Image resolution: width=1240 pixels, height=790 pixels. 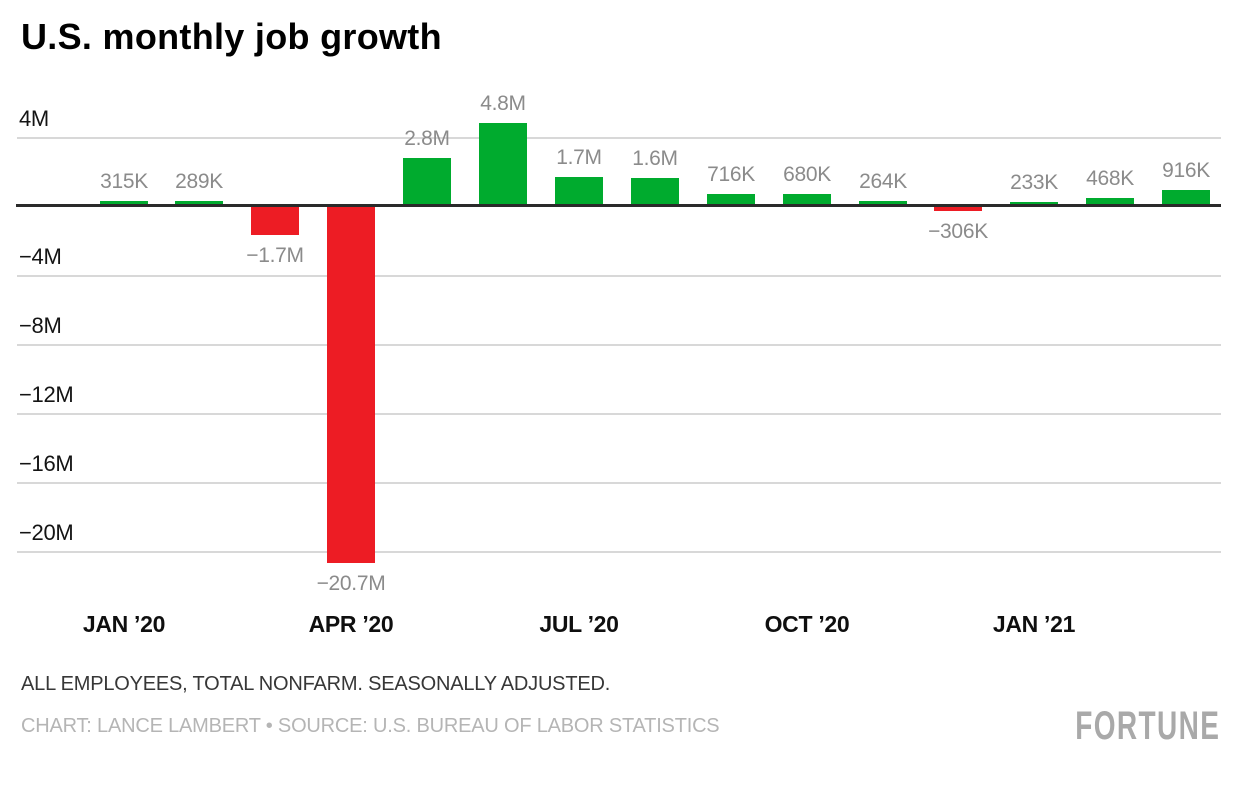 I want to click on chart-title: U.S. monthly job growth, so click(x=231, y=36).